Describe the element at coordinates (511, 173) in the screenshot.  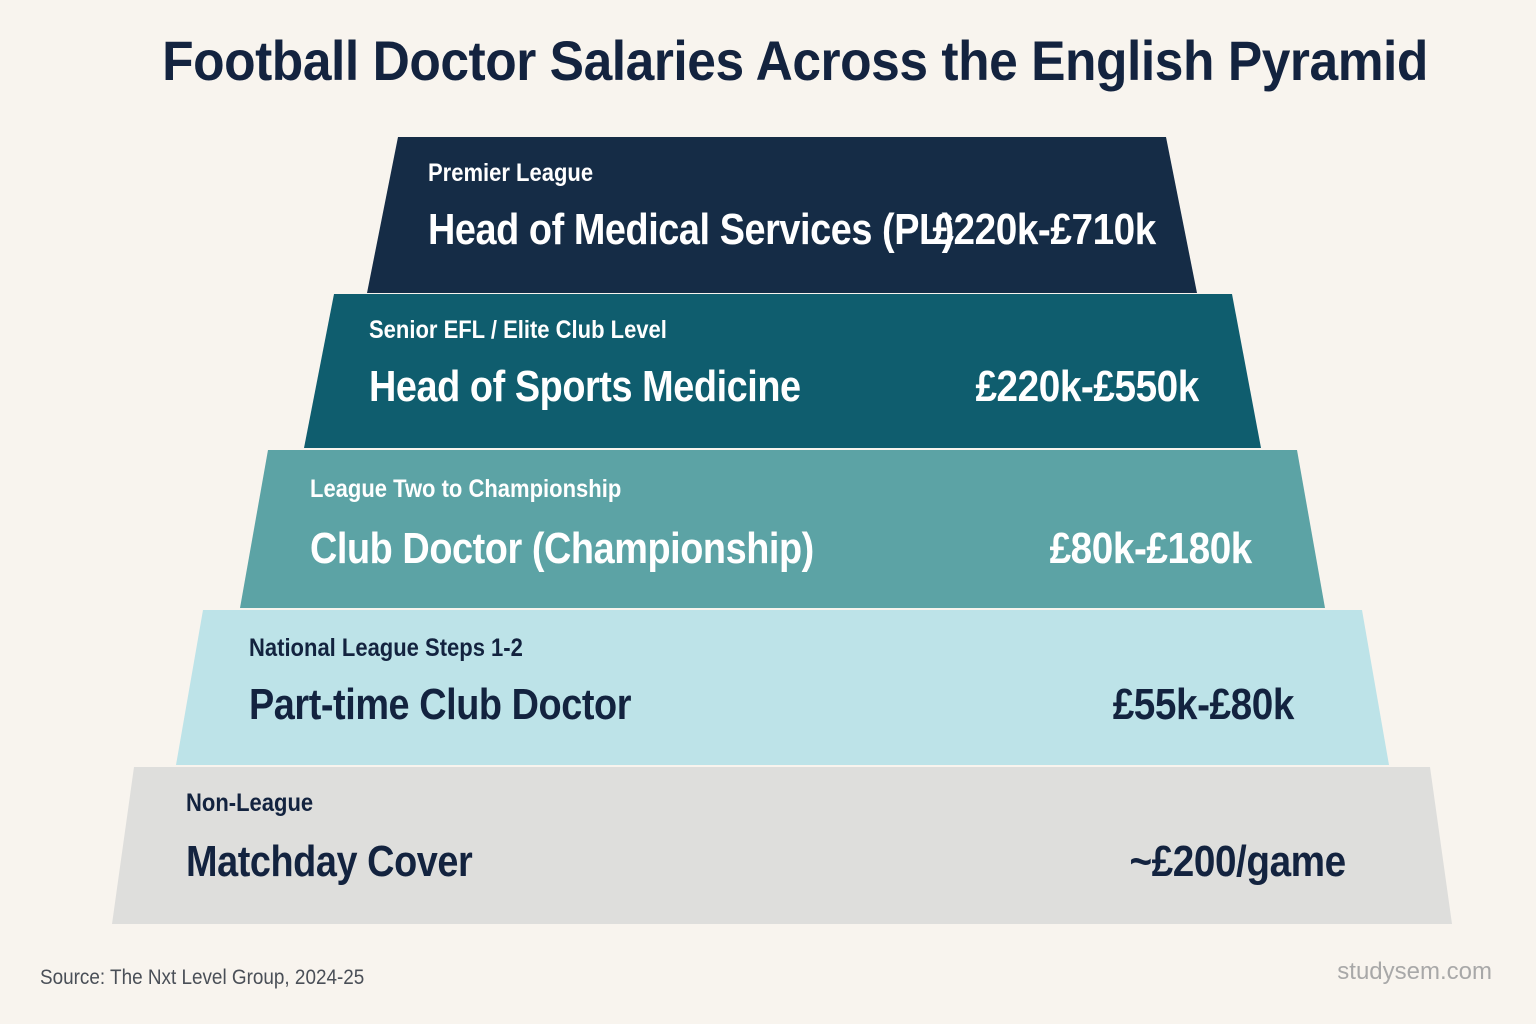
I see `tier-league-label: Premier League` at that location.